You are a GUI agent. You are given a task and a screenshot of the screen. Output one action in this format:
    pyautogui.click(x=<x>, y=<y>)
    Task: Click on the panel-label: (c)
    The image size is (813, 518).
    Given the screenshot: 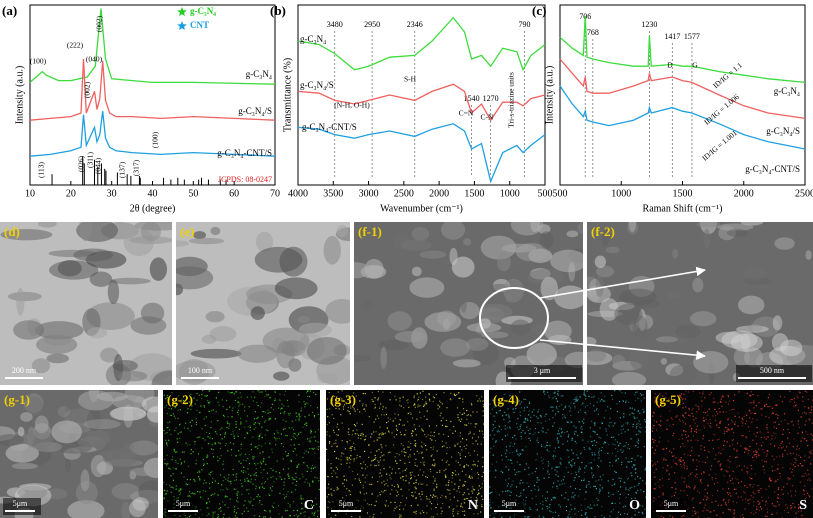 What is the action you would take?
    pyautogui.click(x=539, y=10)
    